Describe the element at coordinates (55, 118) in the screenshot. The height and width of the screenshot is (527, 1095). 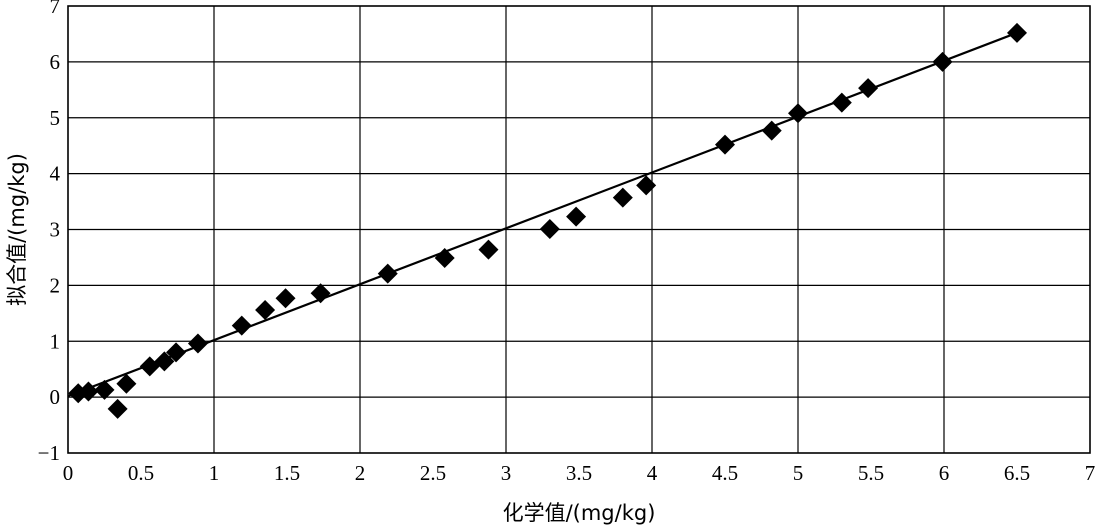
I see `y-tick-label: 5` at that location.